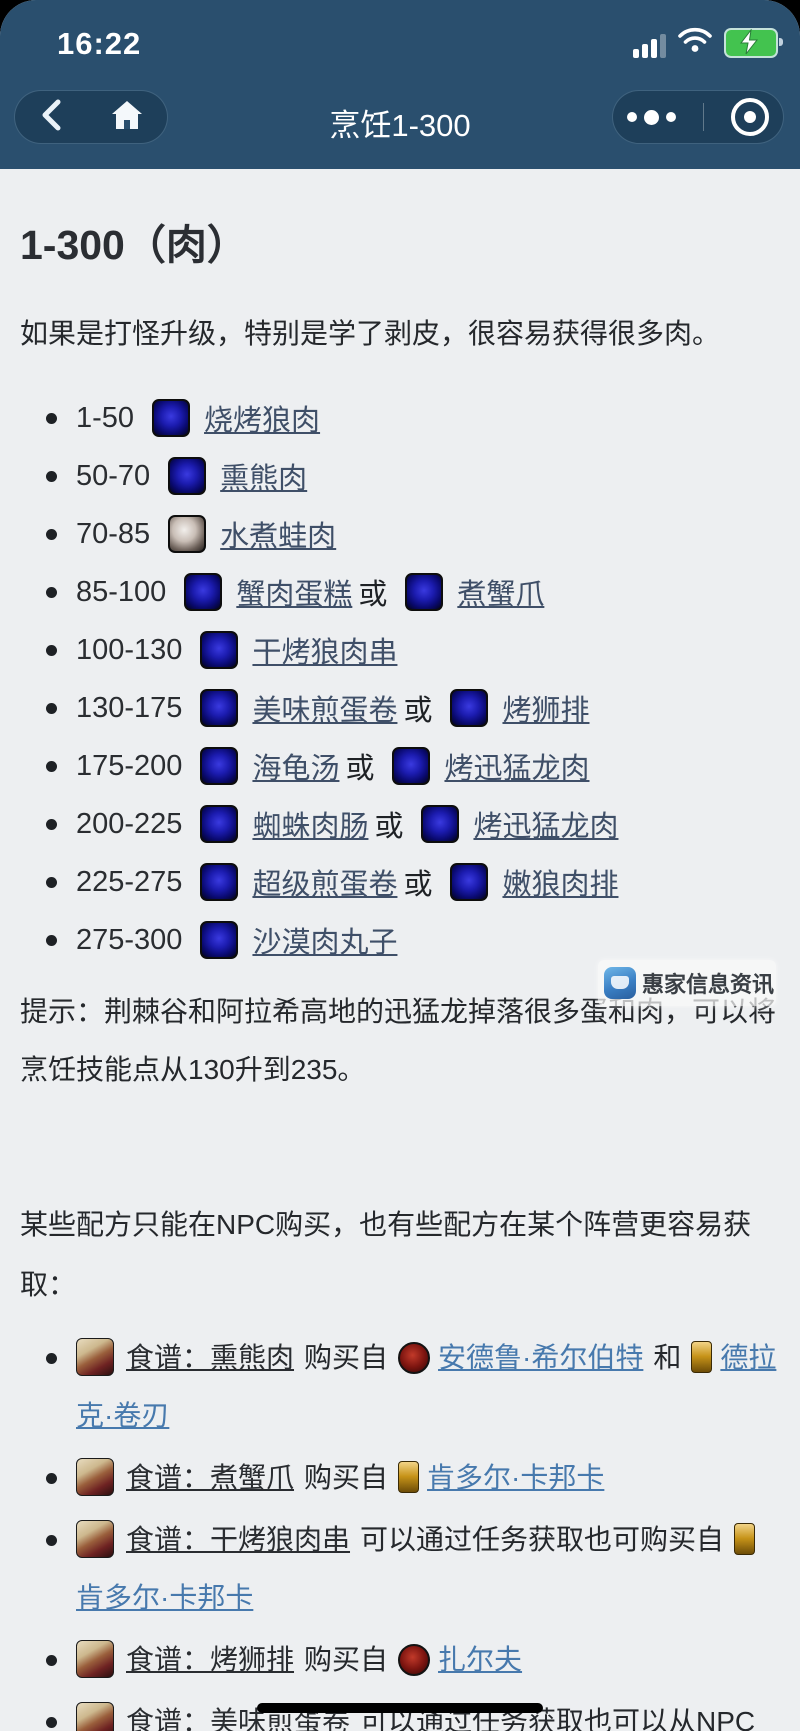  Describe the element at coordinates (51, 117) in the screenshot. I see `back-button` at that location.